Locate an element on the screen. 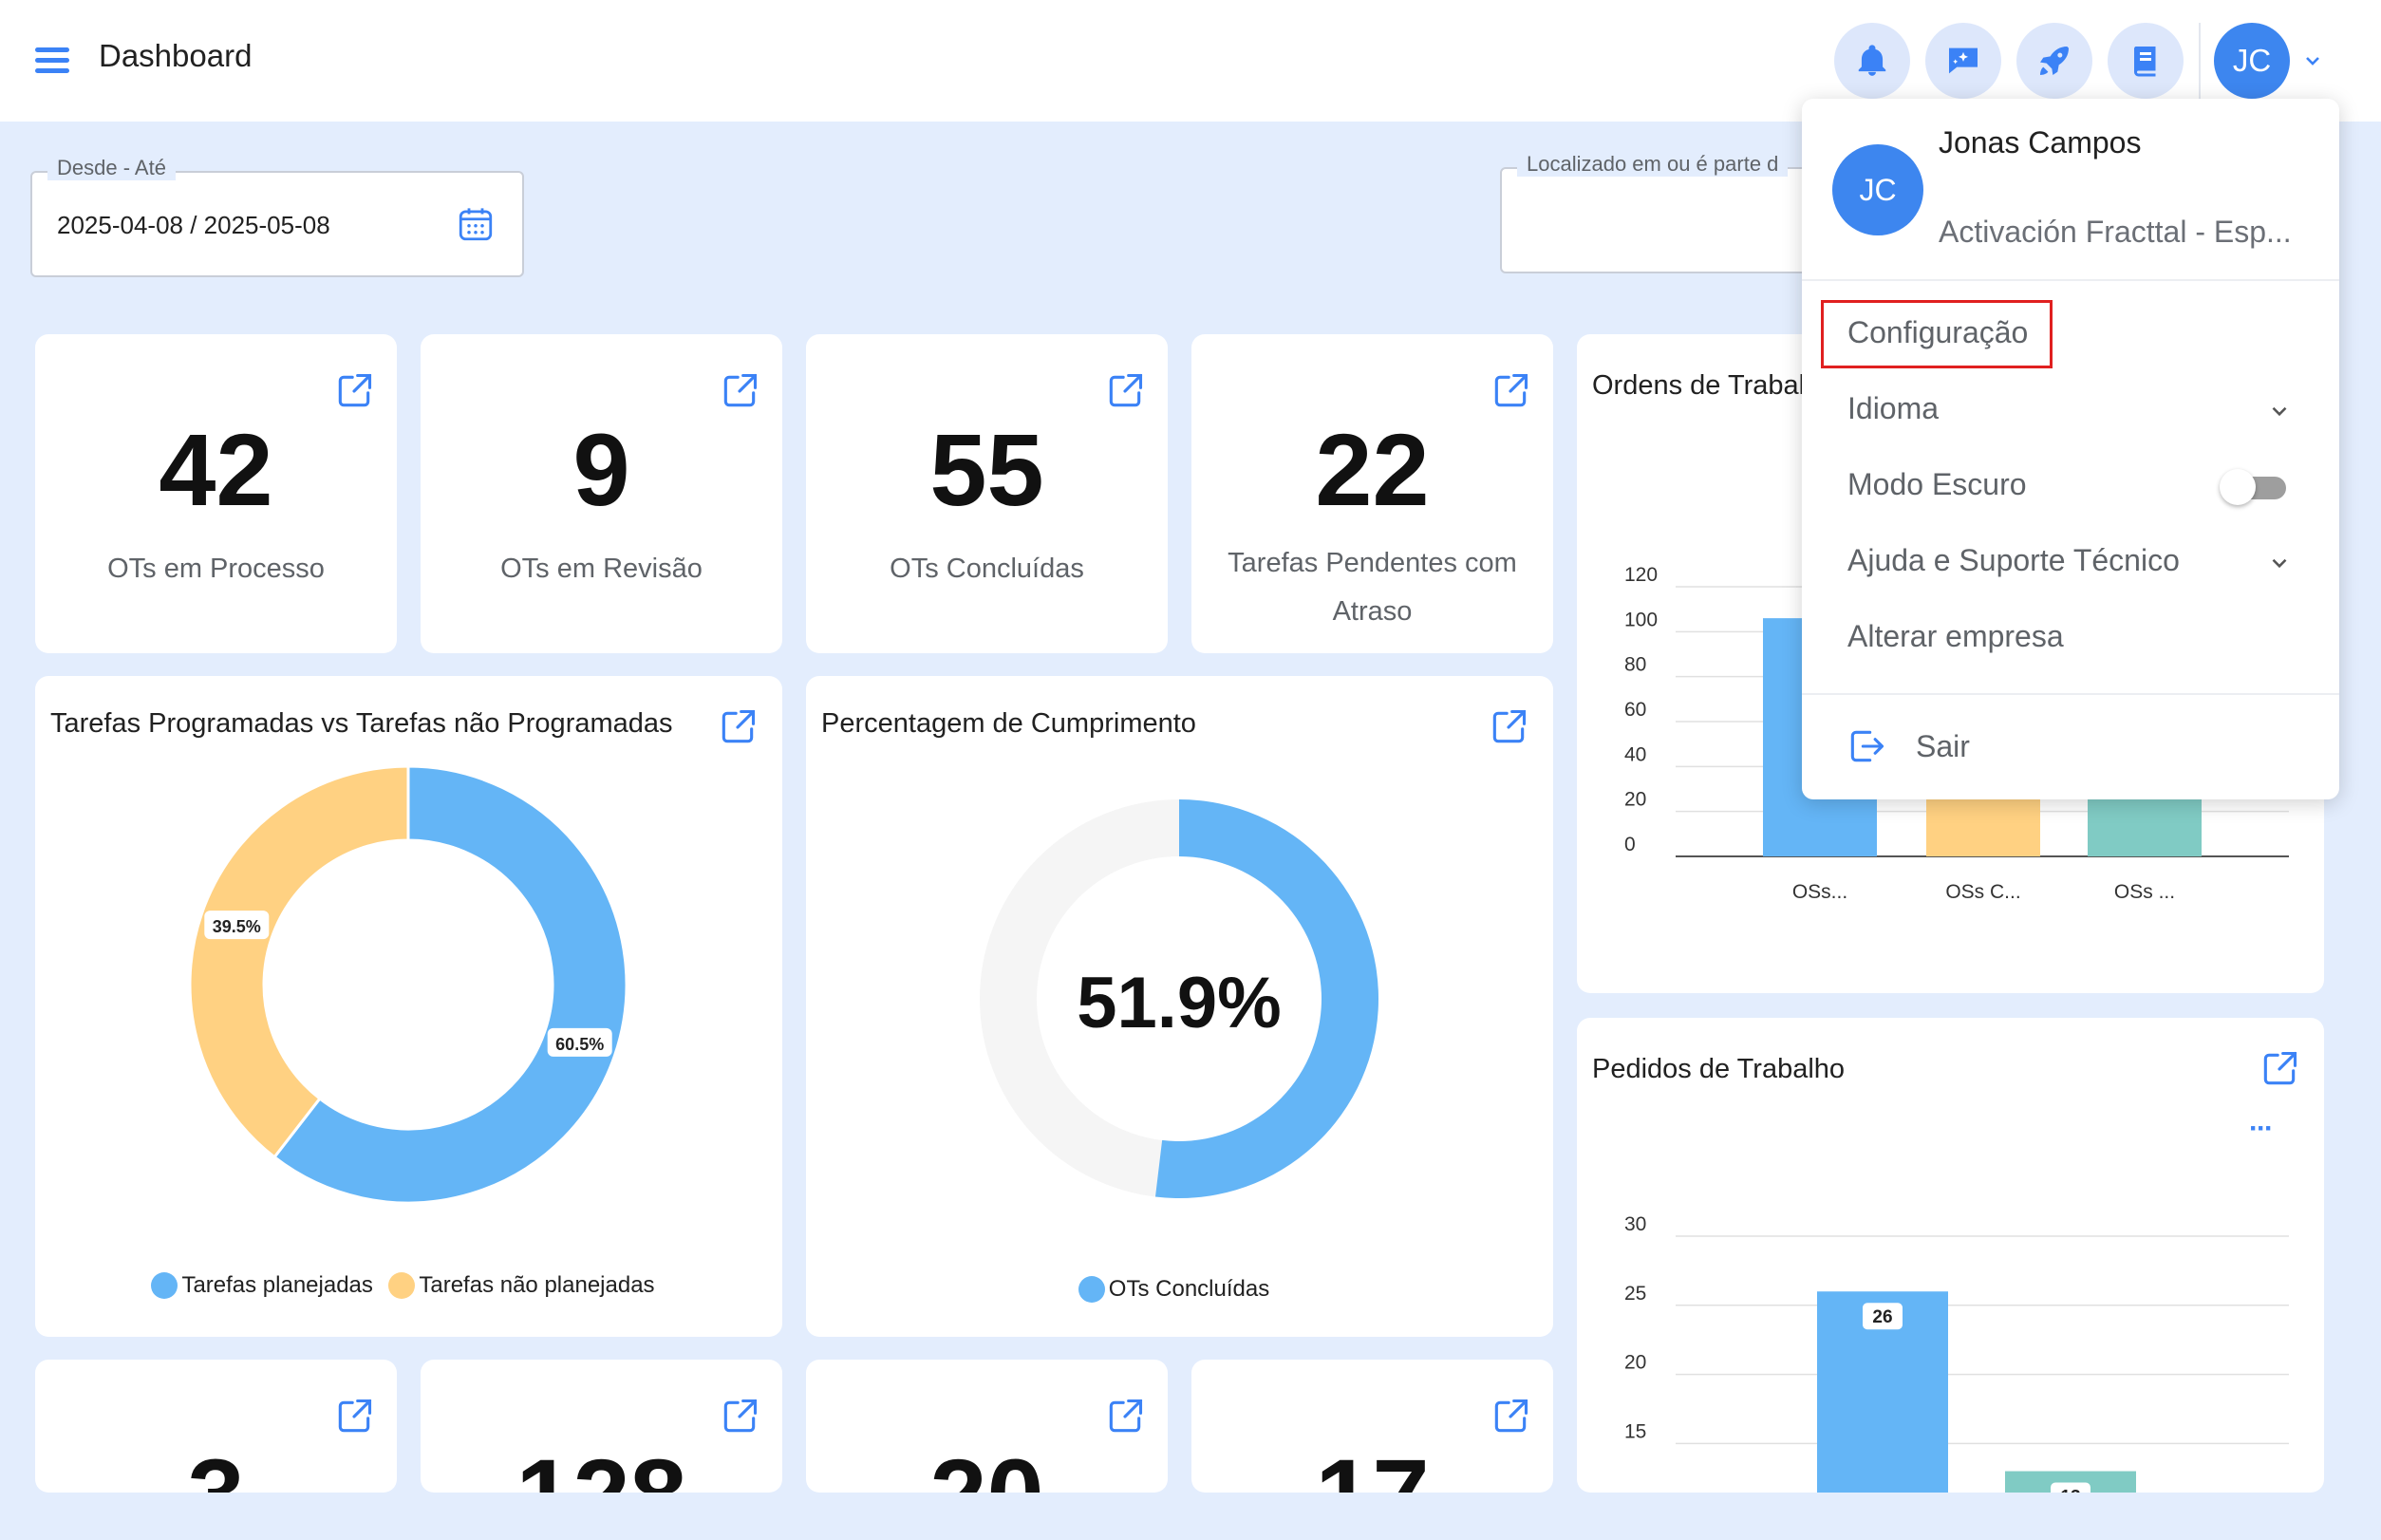 This screenshot has height=1540, width=2381. kpi-card-in-review: 9 OTs em Revisão is located at coordinates (602, 494).